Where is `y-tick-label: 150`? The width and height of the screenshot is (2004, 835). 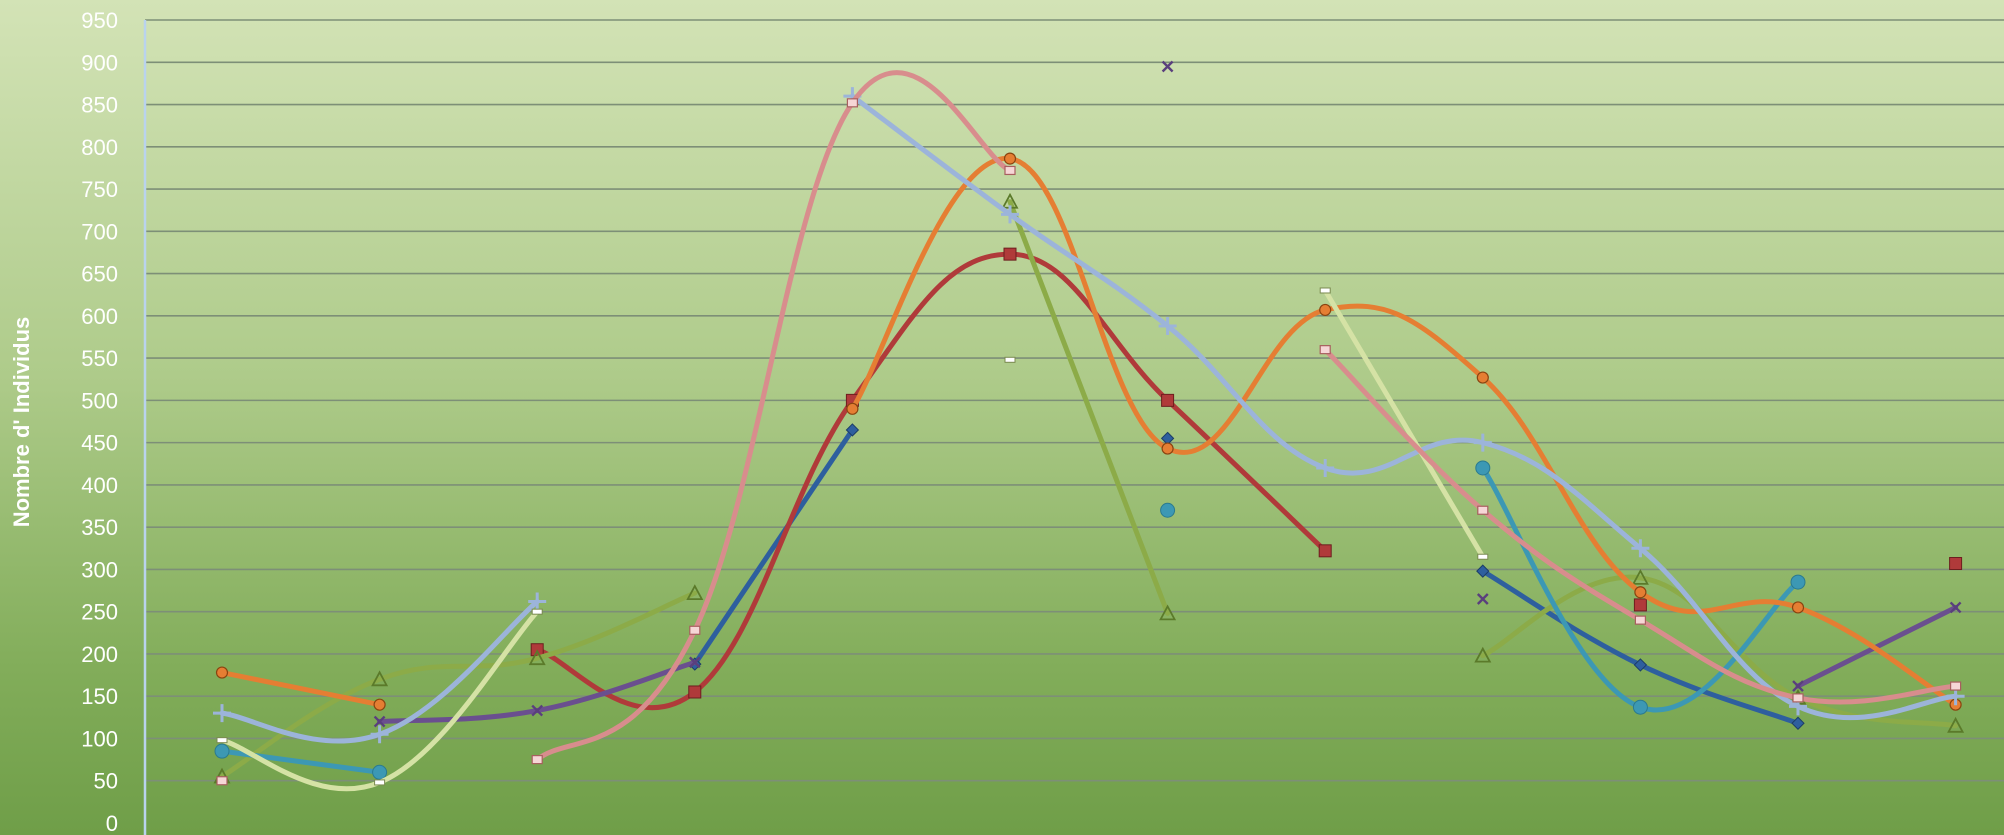
y-tick-label: 150 is located at coordinates (99, 696).